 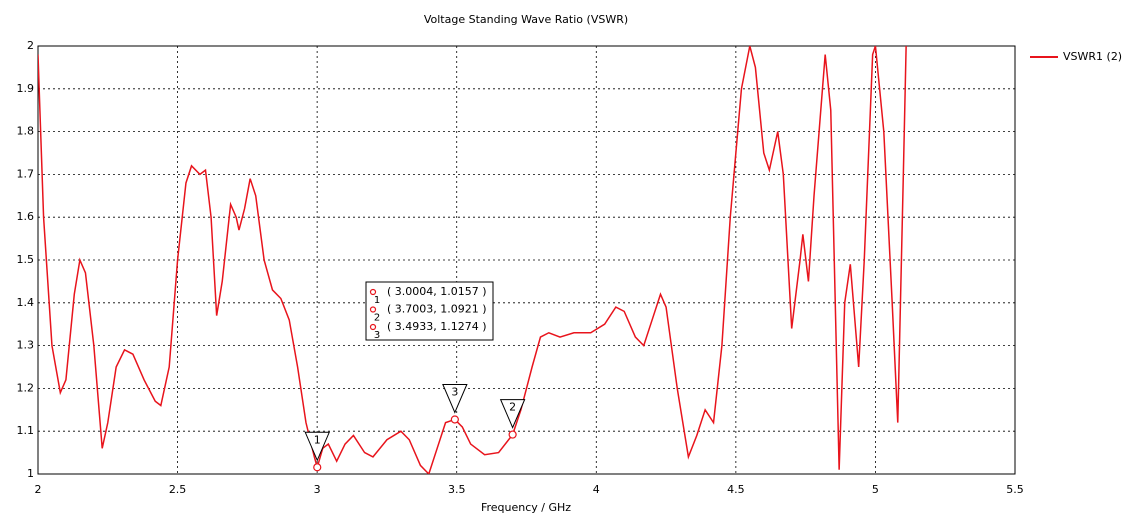 I want to click on x-tick-label: 2.5, so click(x=178, y=489).